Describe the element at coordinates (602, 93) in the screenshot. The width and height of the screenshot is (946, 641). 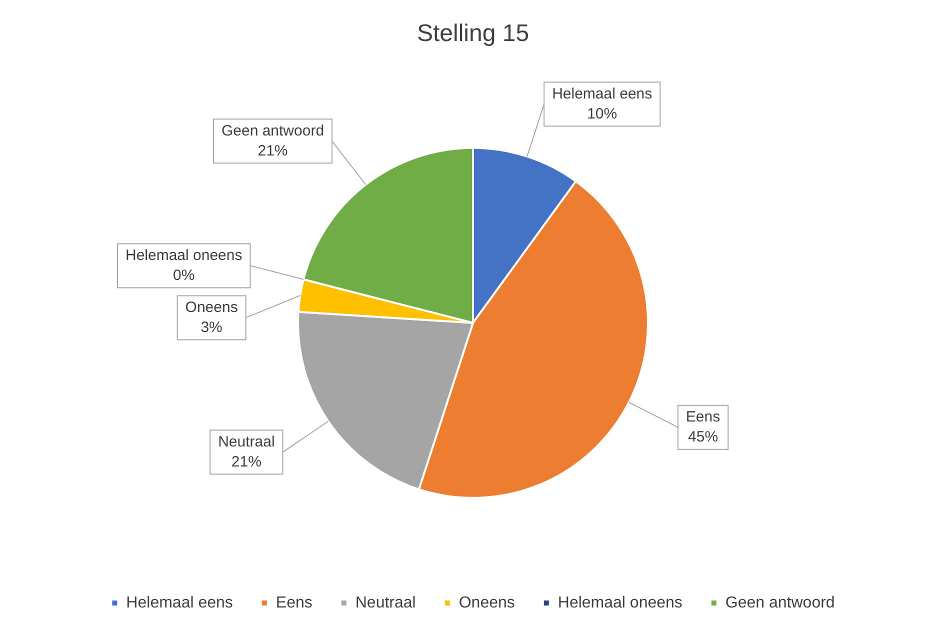
I see `slice-label: Helemaal eens` at that location.